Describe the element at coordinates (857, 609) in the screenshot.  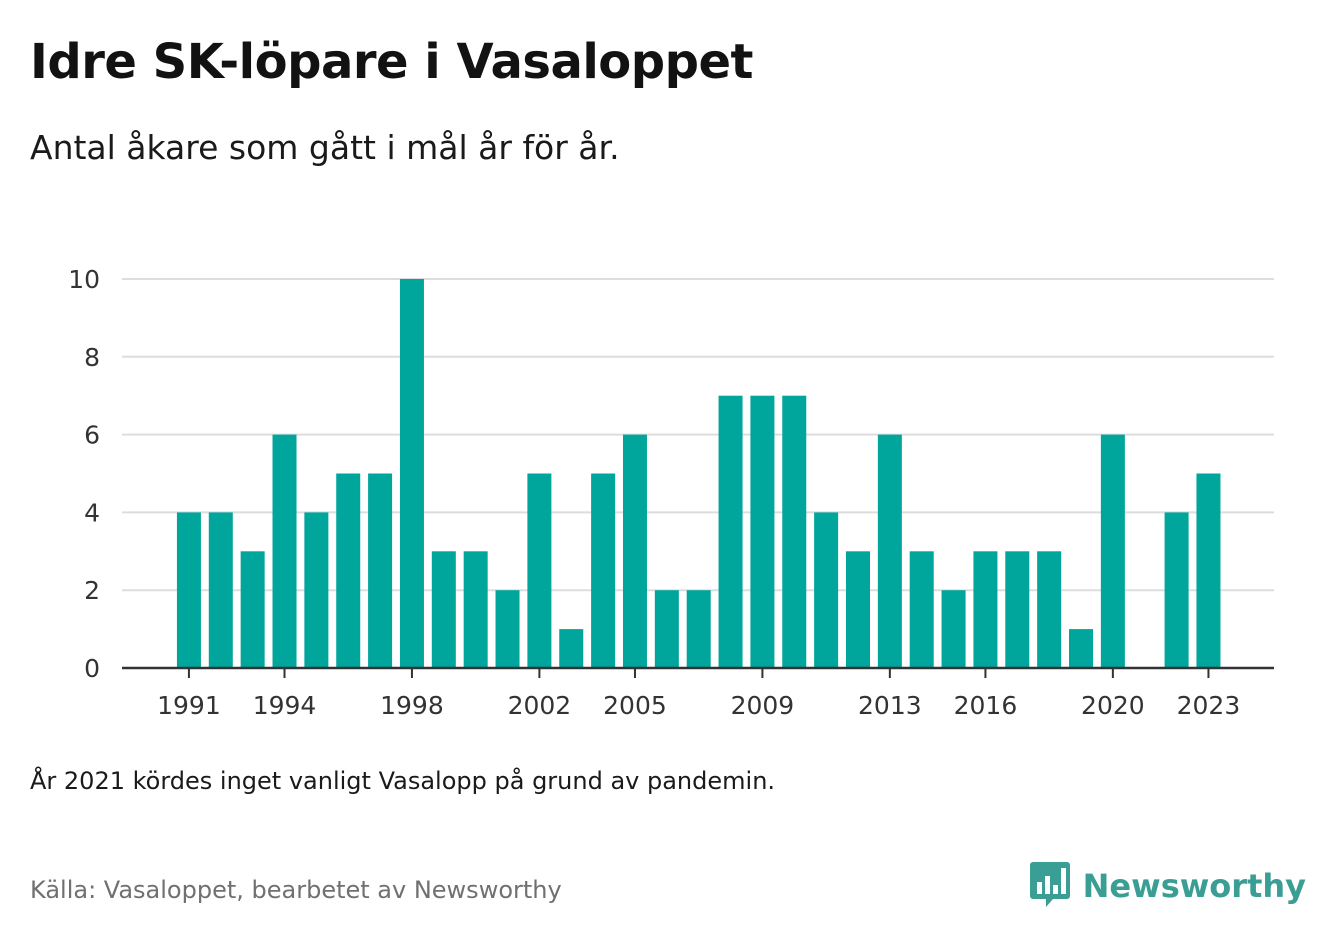
I see `bar-2012` at that location.